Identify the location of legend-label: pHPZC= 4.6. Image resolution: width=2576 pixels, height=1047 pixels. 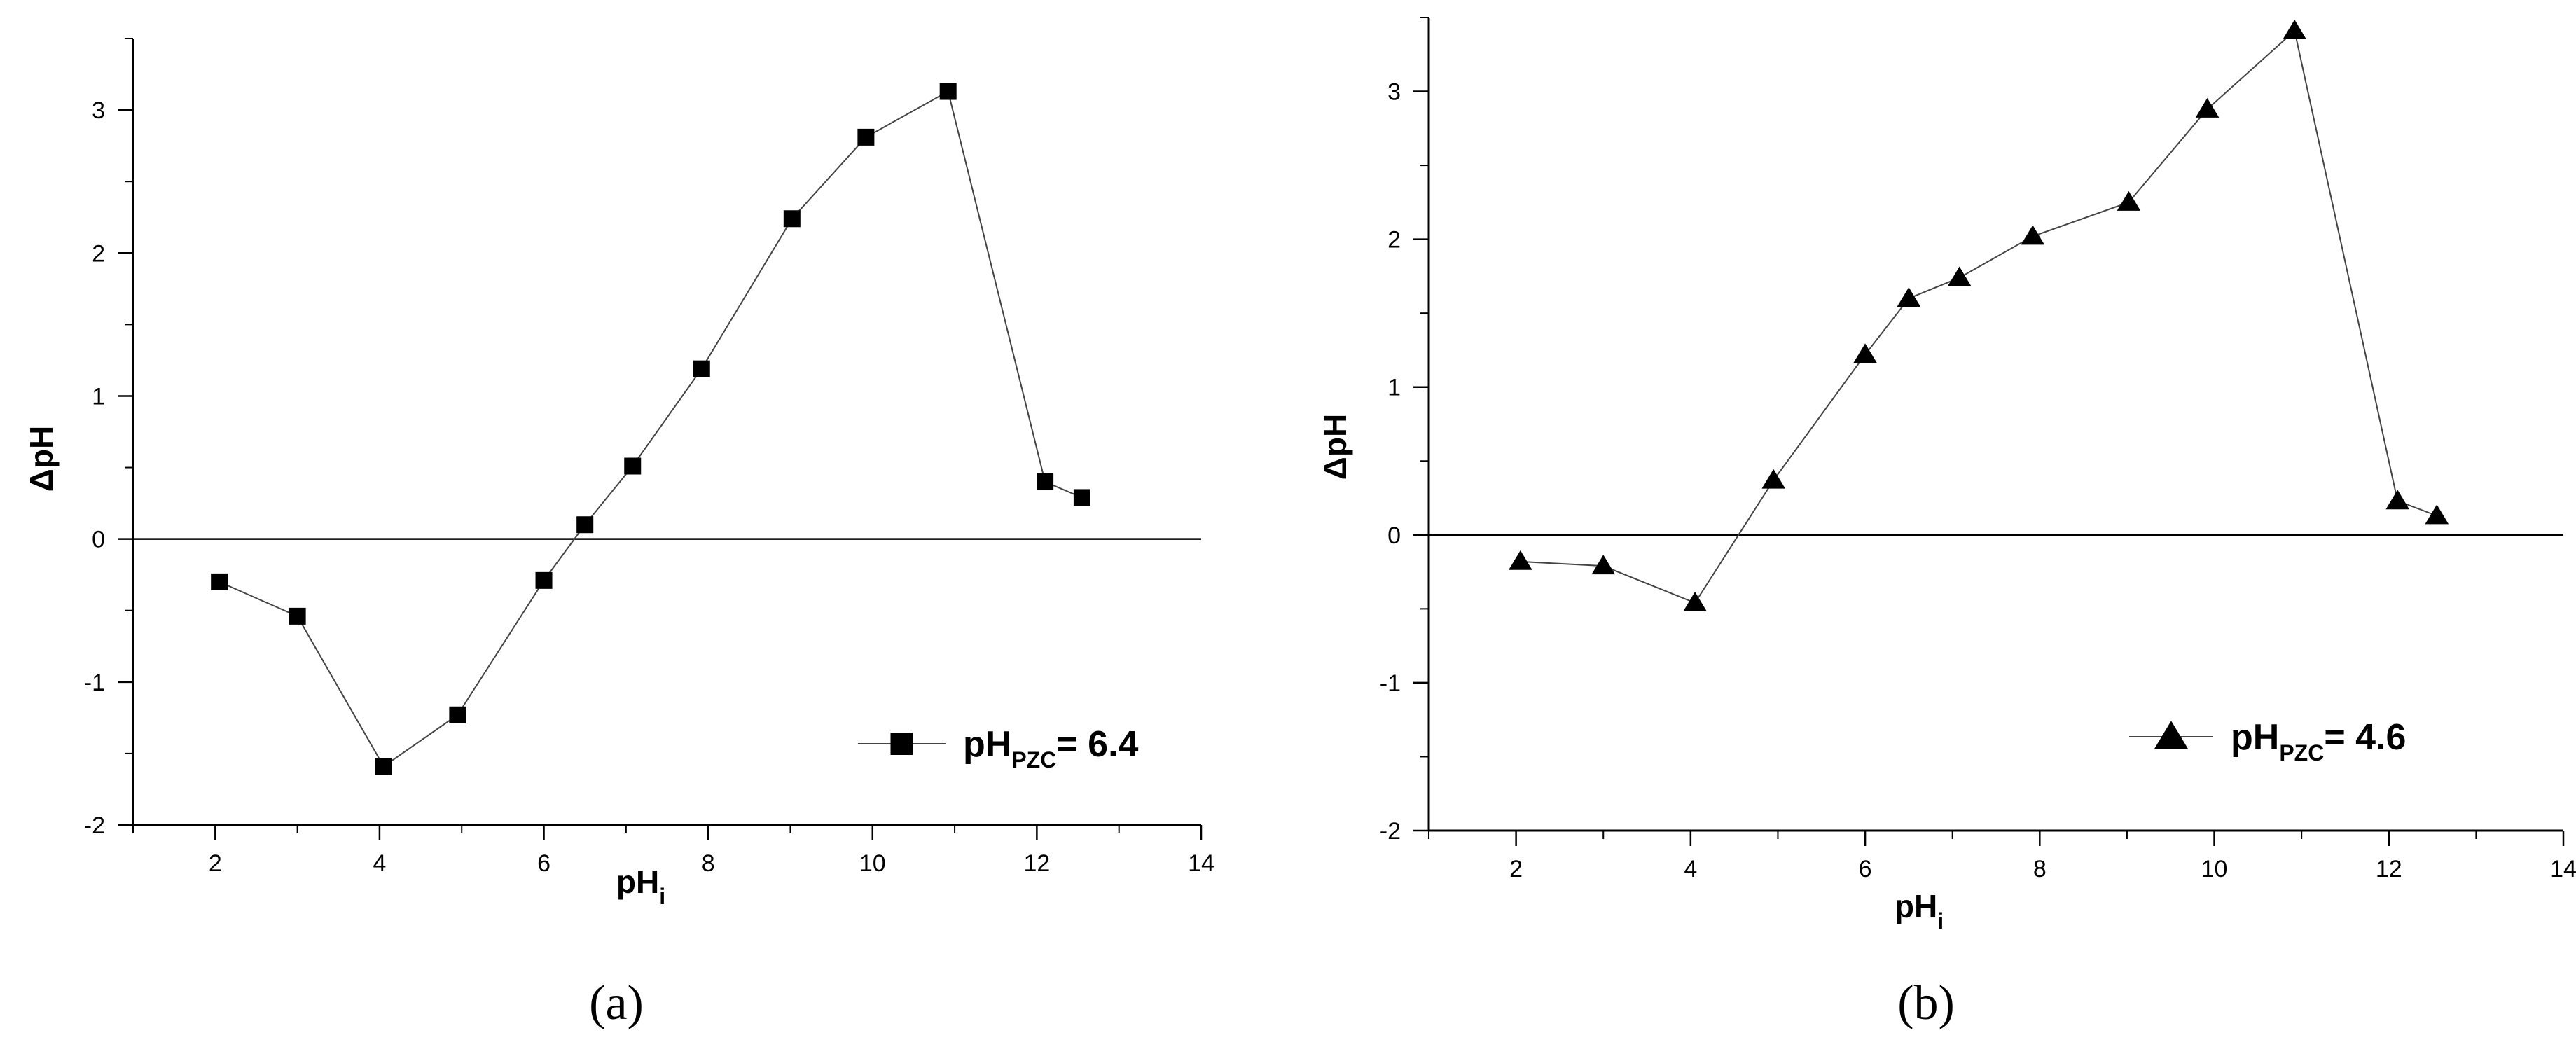
(2318, 741).